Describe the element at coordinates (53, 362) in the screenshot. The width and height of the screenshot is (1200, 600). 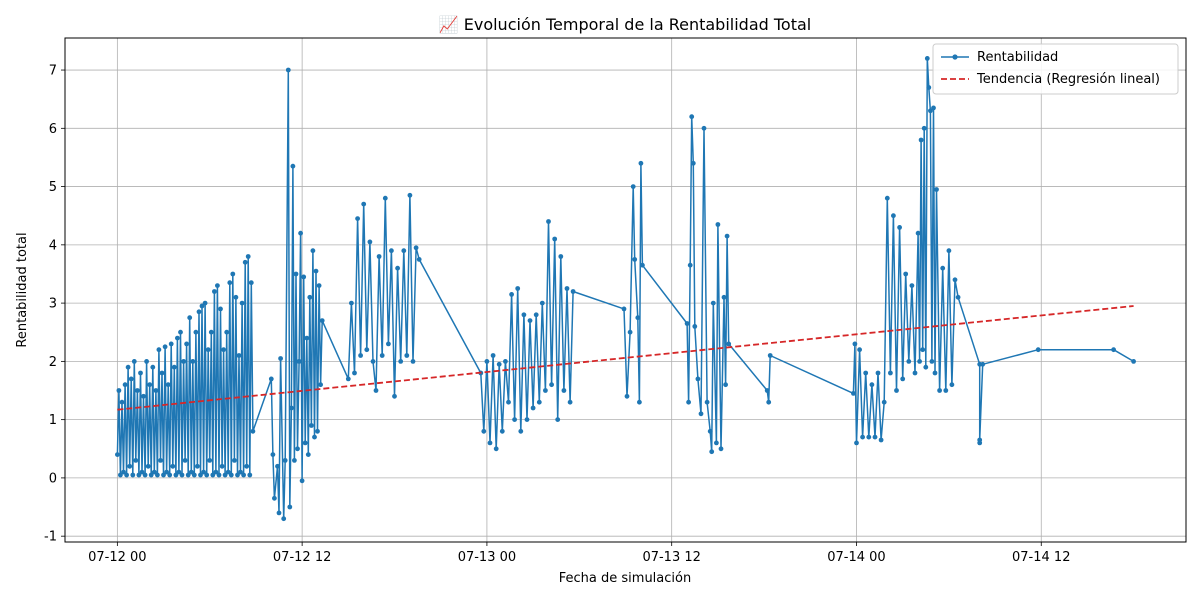
I see `y-tick-label: 2` at that location.